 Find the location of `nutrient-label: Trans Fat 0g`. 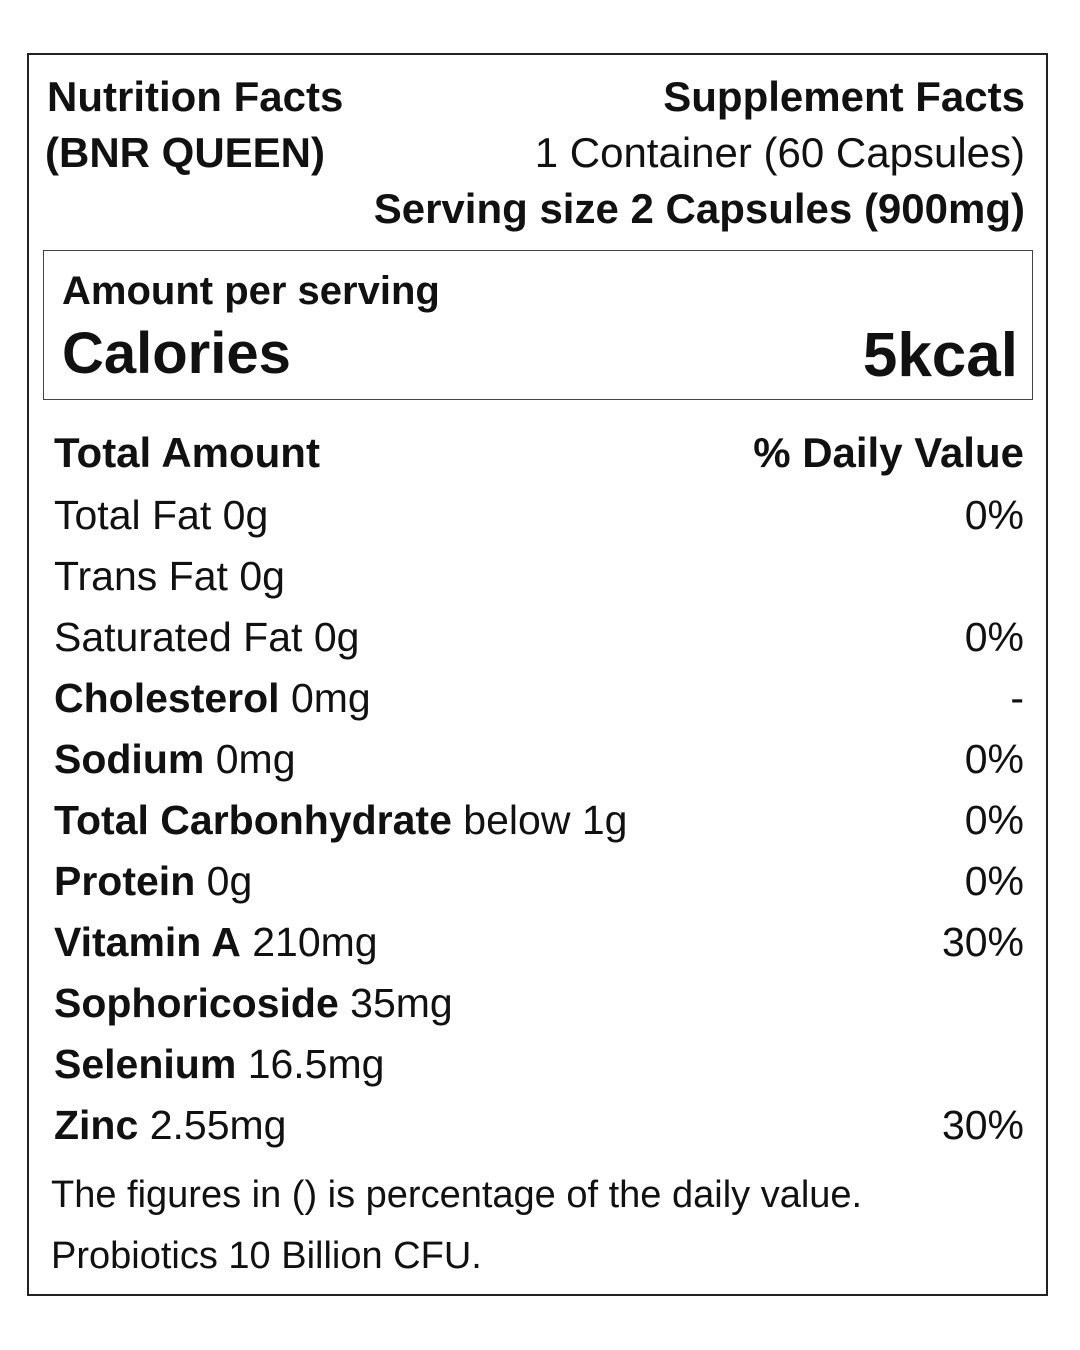

nutrient-label: Trans Fat 0g is located at coordinates (169, 576).